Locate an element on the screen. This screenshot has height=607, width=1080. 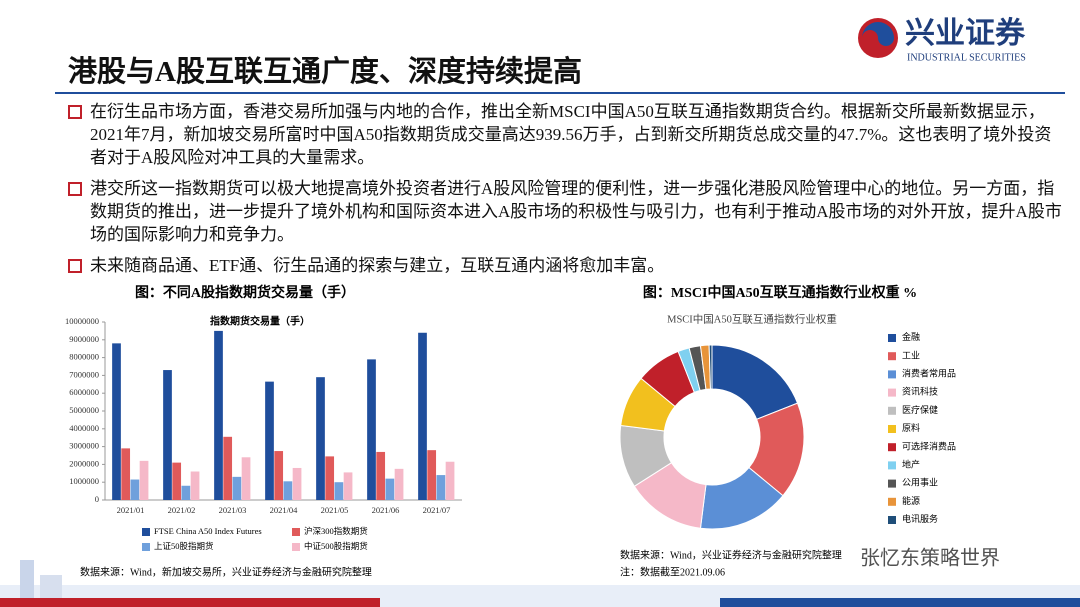
x-tick-label: 2021/02 is located at coordinates (182, 510).